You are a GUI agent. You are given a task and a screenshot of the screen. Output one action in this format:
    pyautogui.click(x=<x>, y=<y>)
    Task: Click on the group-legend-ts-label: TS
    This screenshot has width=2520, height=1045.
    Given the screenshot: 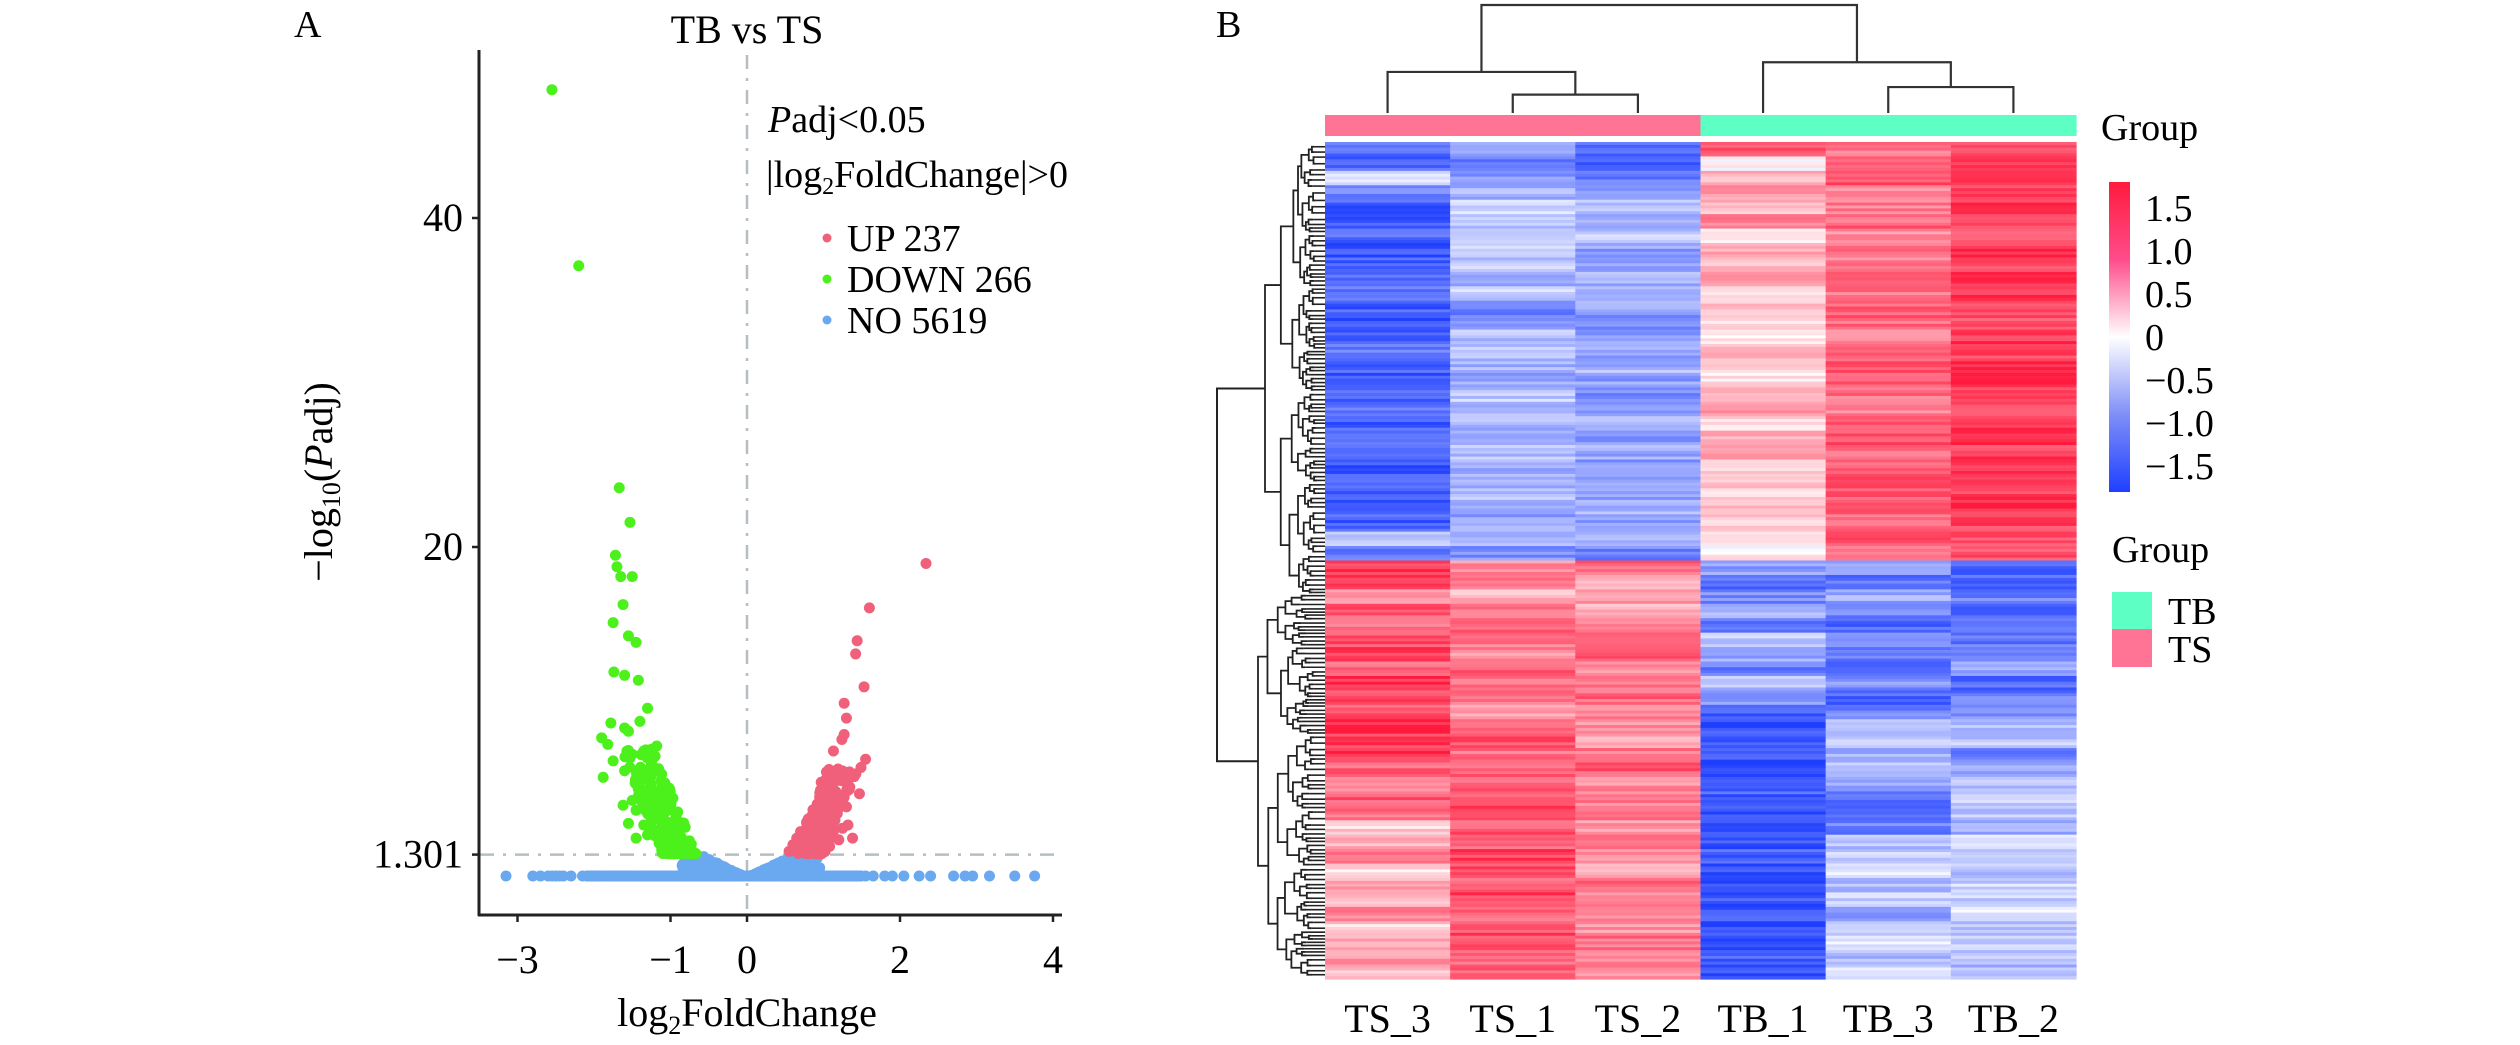 What is the action you would take?
    pyautogui.click(x=2190, y=650)
    